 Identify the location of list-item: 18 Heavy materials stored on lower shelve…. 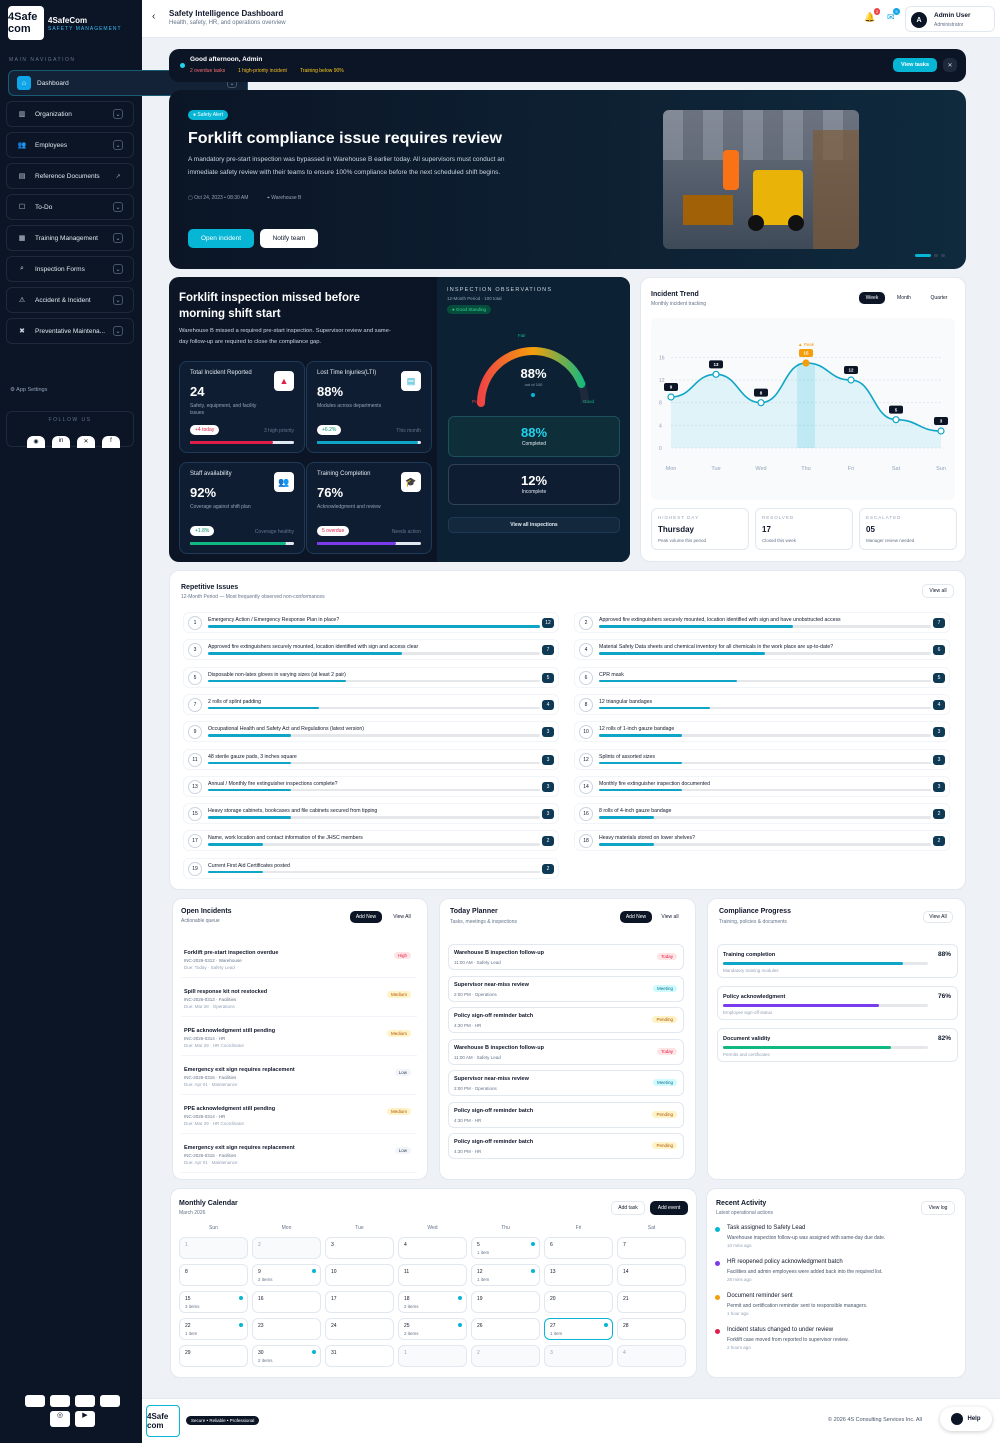
(762, 841).